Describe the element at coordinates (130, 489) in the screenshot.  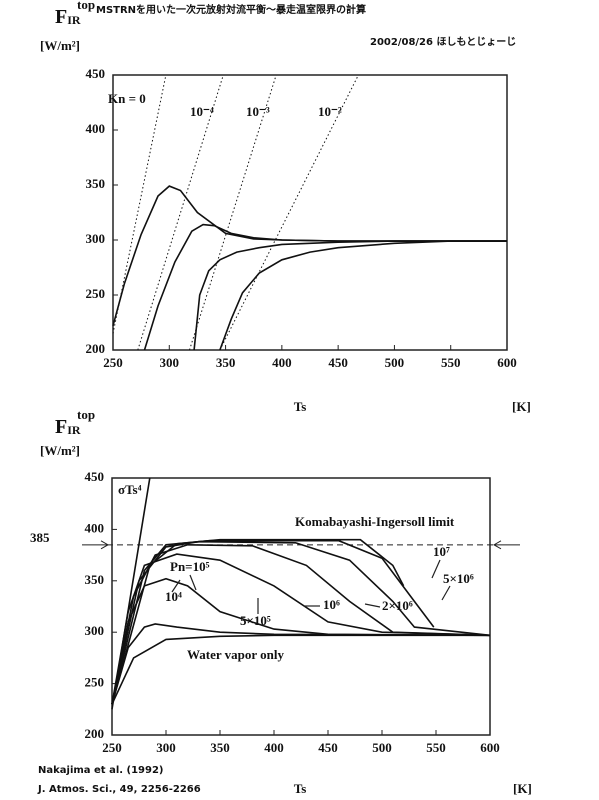
I see `annotation: σTs⁴` at that location.